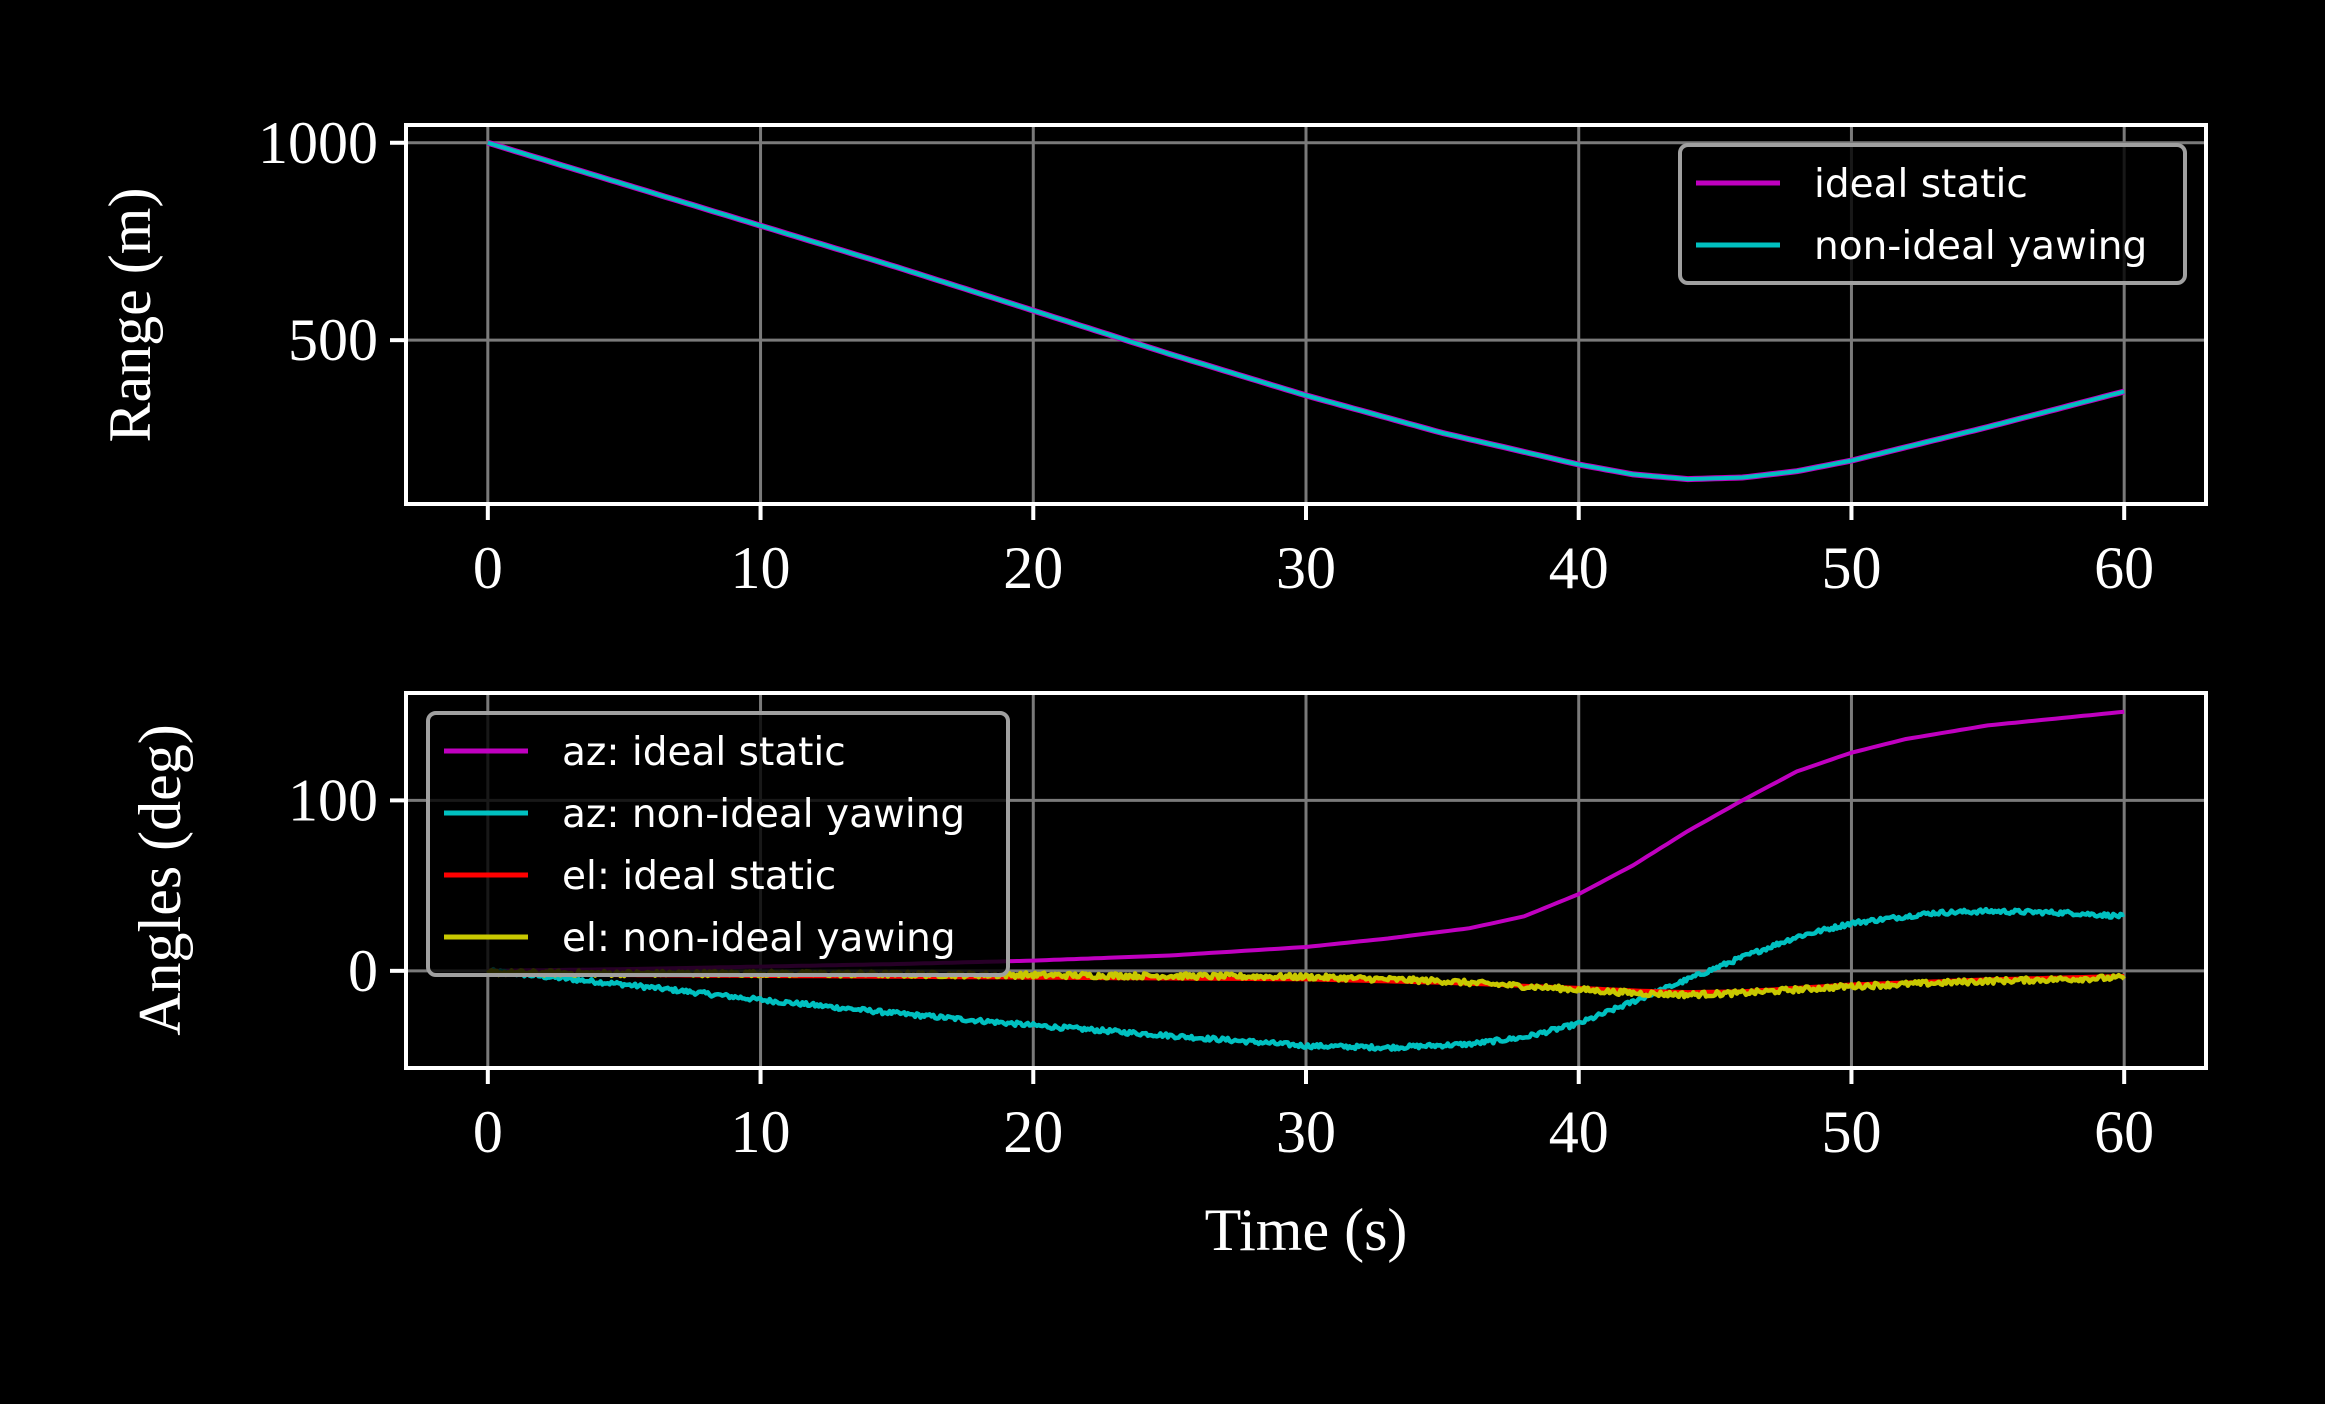  I want to click on angles-x-axis-label: Time (s), so click(1306, 1230).